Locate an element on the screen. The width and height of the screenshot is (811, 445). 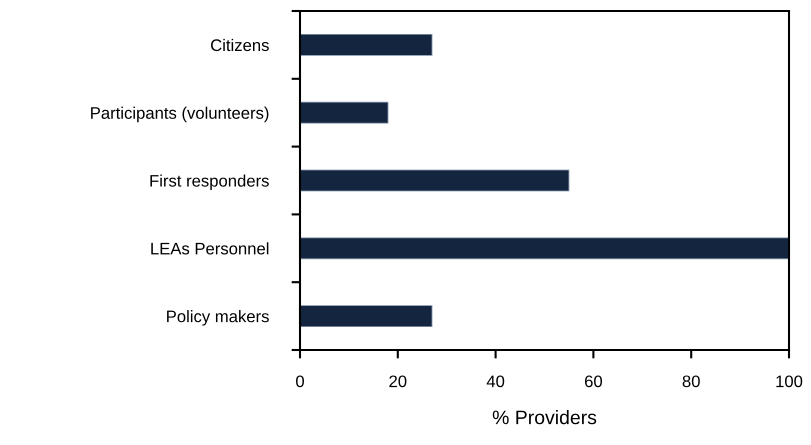
y-tick-label: Citizens is located at coordinates (240, 45).